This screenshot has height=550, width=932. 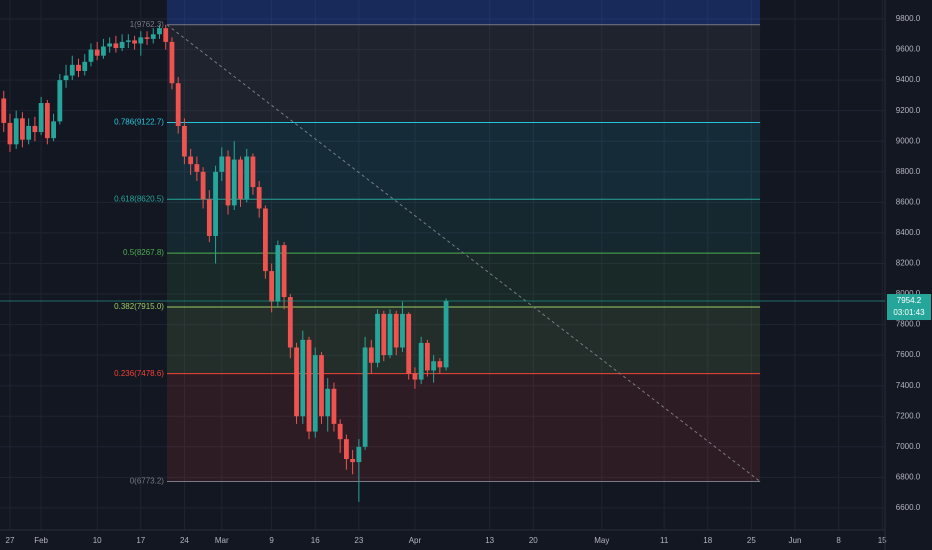 I want to click on x-tick-label: 25, so click(x=751, y=540).